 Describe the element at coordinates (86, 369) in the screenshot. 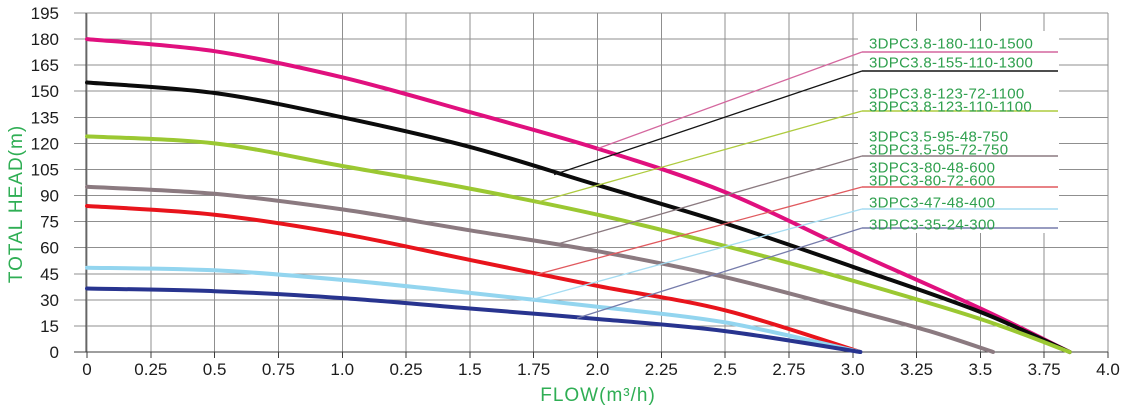

I see `x-tick-label: 0` at that location.